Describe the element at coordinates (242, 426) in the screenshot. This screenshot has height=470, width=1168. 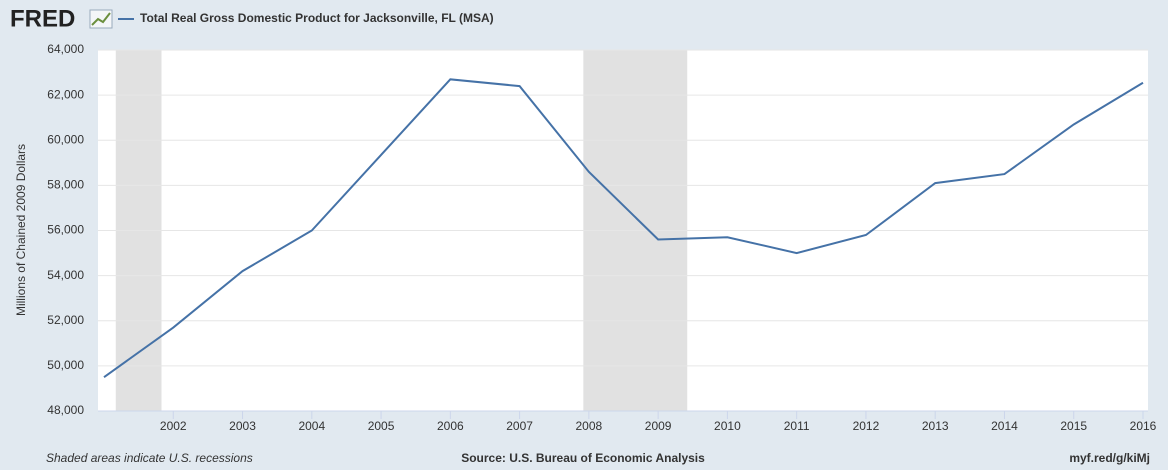
I see `x-tick-label: 2003` at that location.